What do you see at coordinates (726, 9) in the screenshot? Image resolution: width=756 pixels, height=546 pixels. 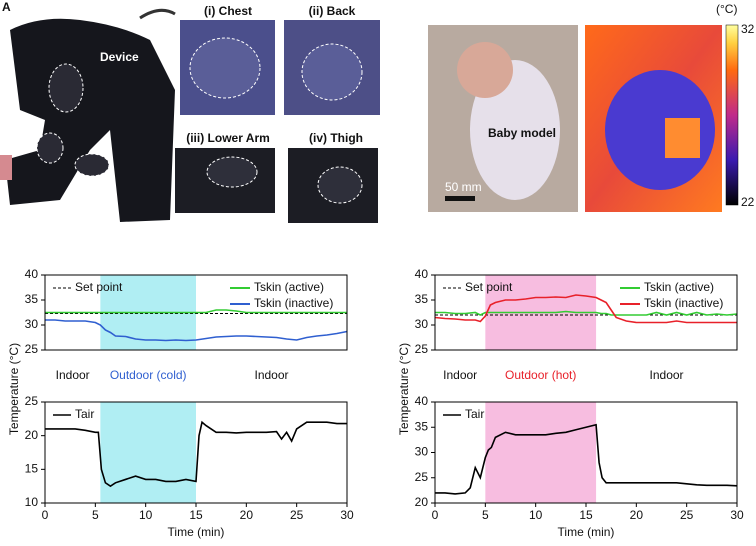 I see `colorbar-unit: (°C)` at bounding box center [726, 9].